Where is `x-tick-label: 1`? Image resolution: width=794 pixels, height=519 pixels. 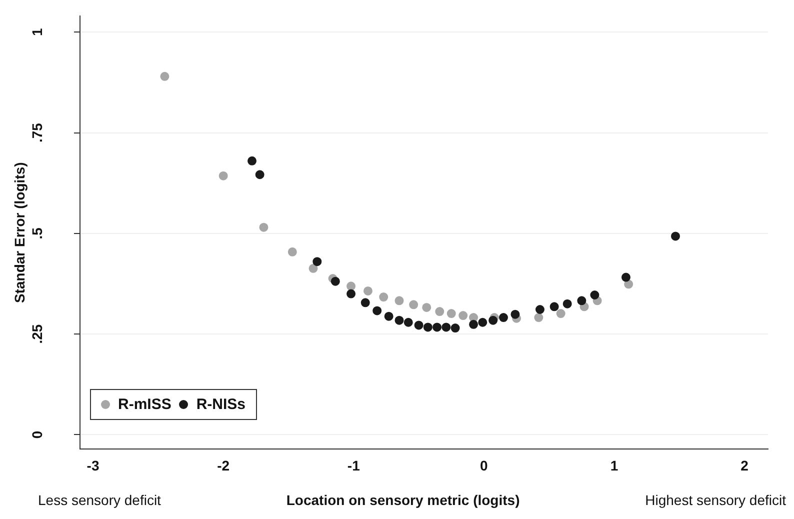 x-tick-label: 1 is located at coordinates (614, 465).